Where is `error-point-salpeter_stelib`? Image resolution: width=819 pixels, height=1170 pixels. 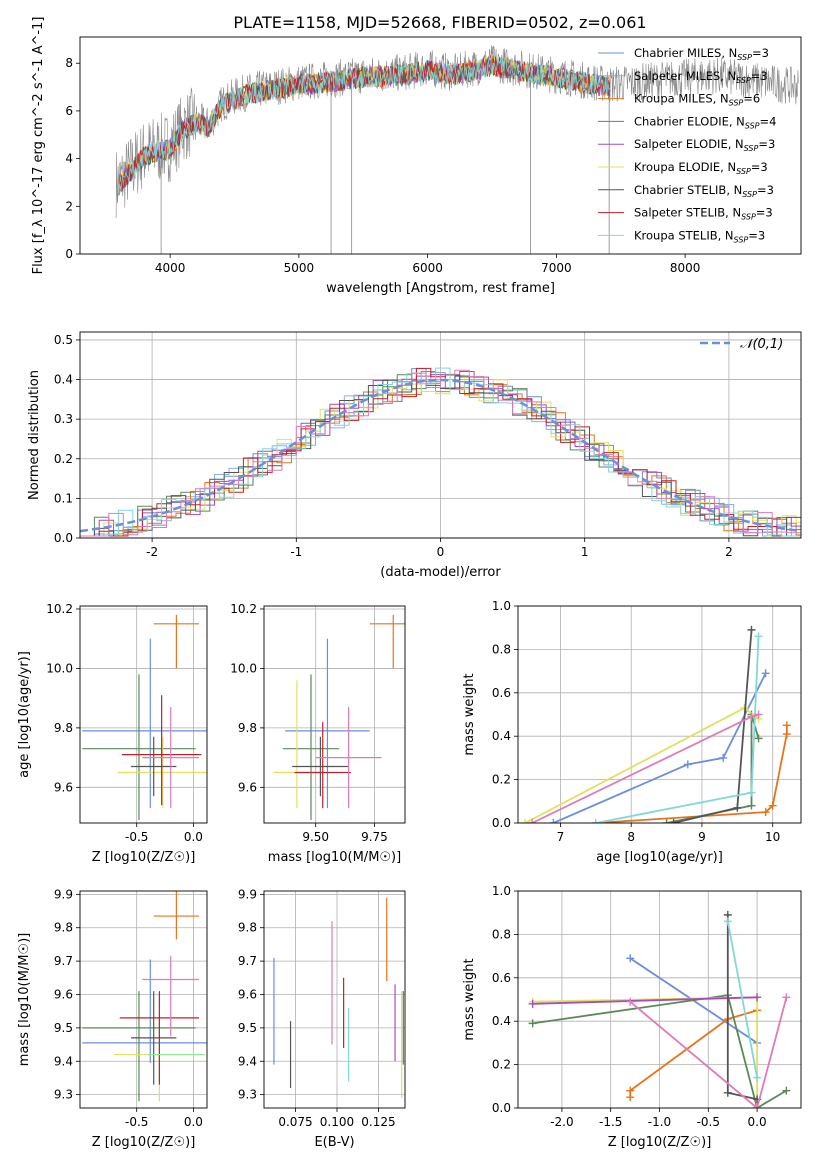 error-point-salpeter_stelib is located at coordinates (161, 750).